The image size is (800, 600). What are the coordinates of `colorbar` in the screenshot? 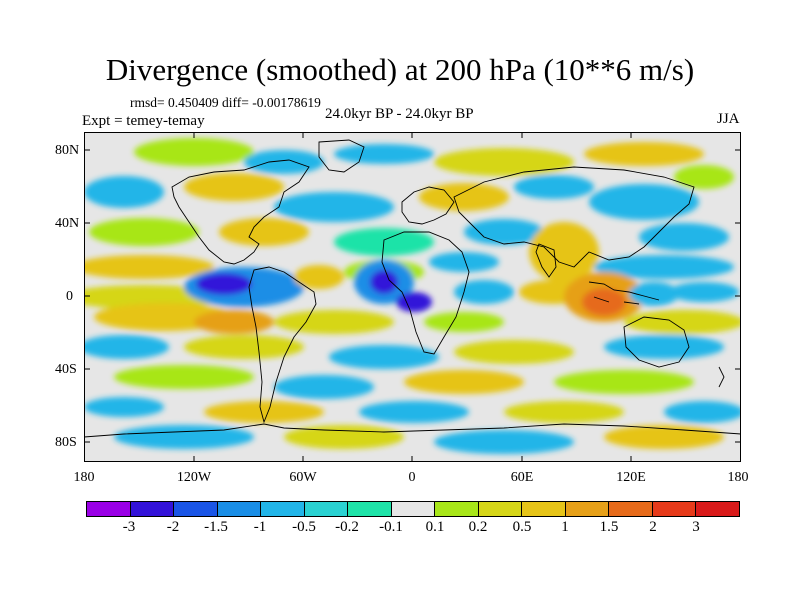 It's located at (413, 509).